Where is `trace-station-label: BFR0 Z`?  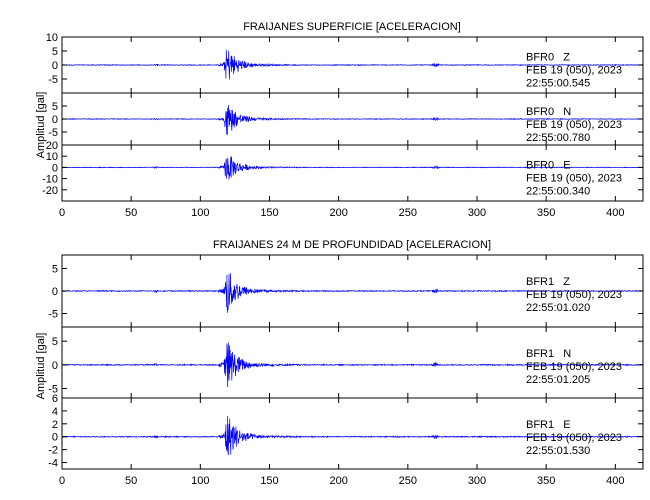
trace-station-label: BFR0 Z is located at coordinates (548, 58).